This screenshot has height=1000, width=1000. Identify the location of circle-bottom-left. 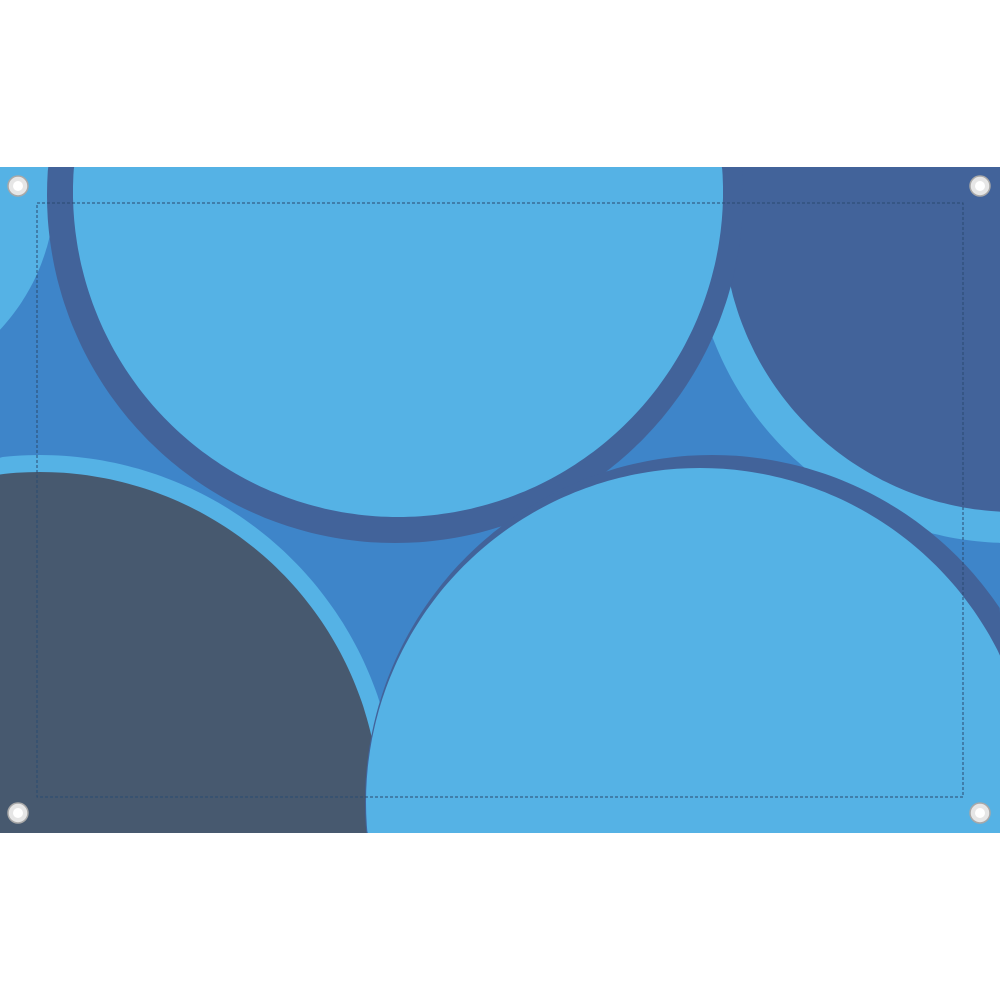
(190, 652).